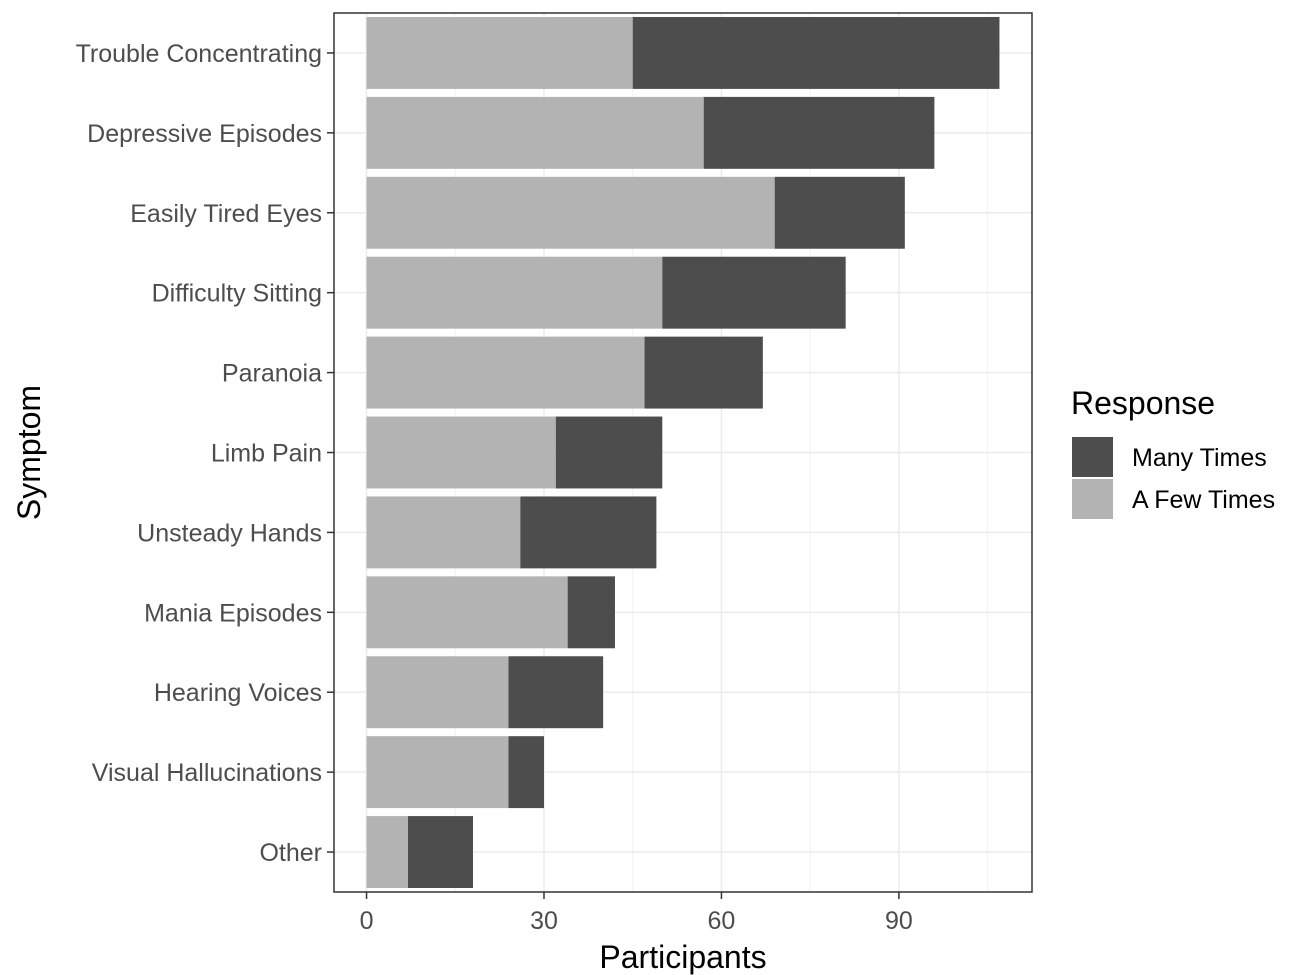 Image resolution: width=1308 pixels, height=975 pixels. I want to click on x-axis: 0 30 60 90, so click(636, 913).